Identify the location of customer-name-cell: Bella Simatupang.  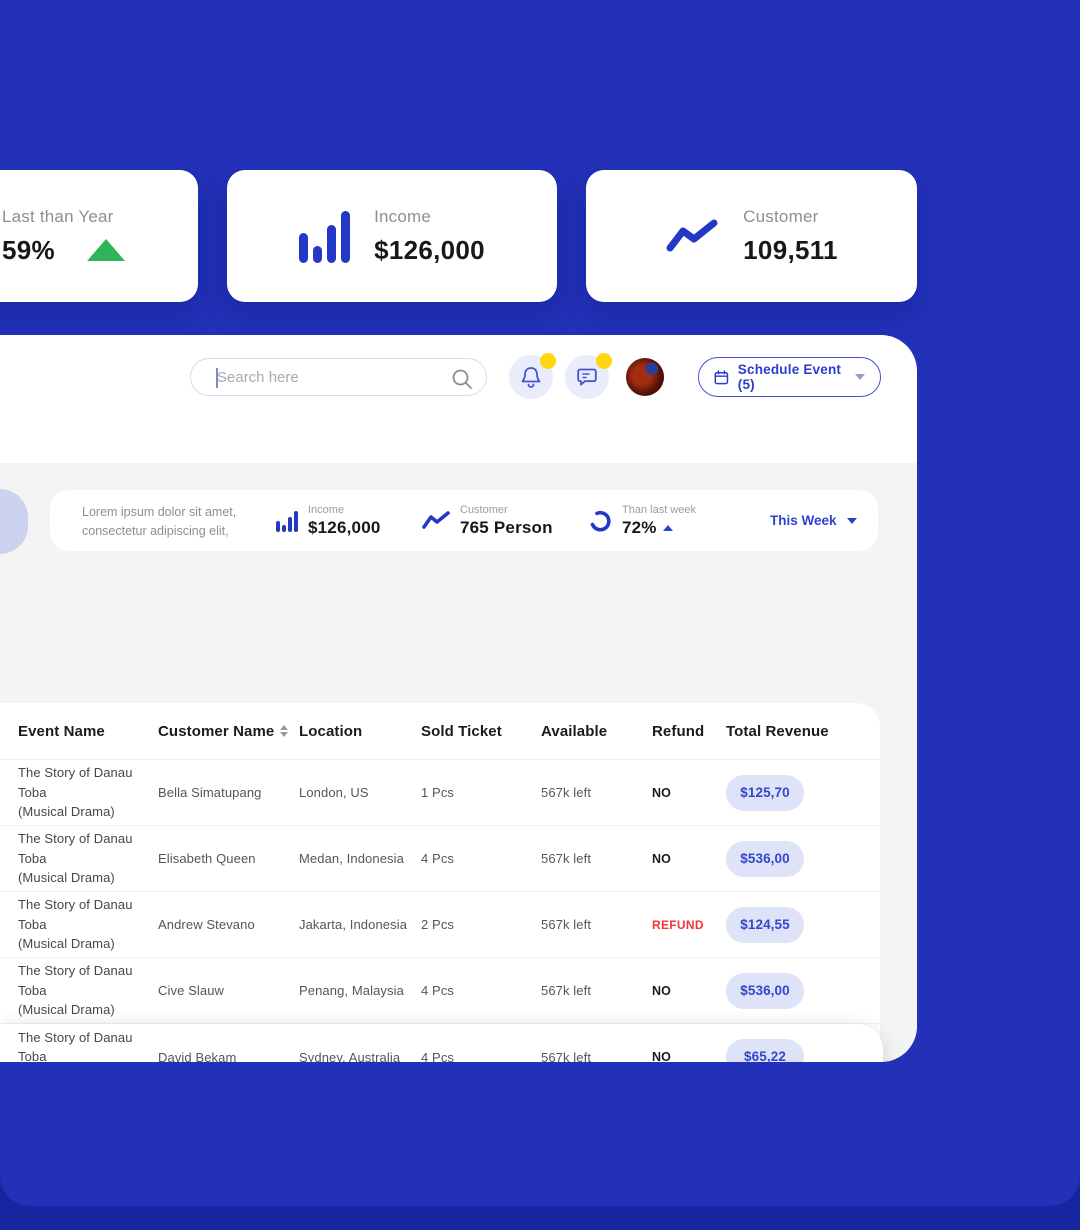
(210, 792).